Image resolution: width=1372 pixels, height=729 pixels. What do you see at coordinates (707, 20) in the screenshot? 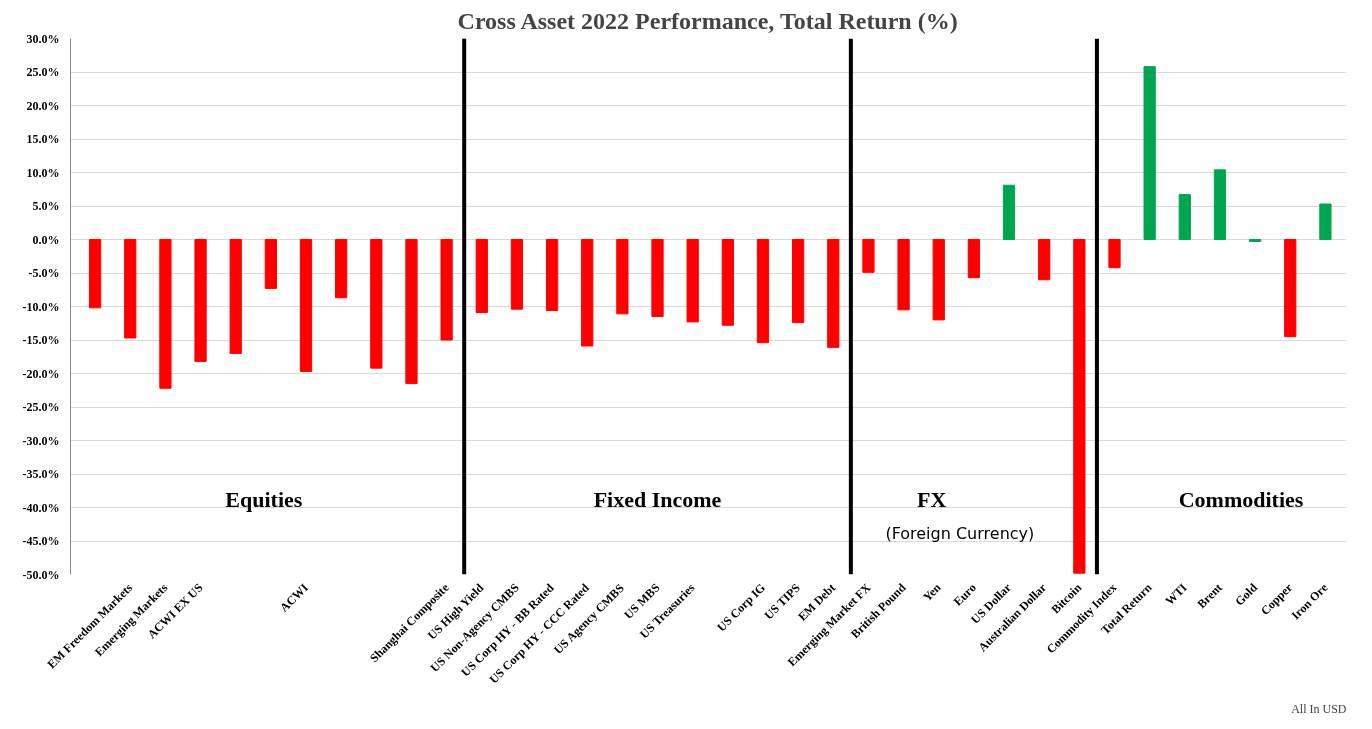
I see `chart-title: Cross Asset 2022 Performance, Total Return (%)` at bounding box center [707, 20].